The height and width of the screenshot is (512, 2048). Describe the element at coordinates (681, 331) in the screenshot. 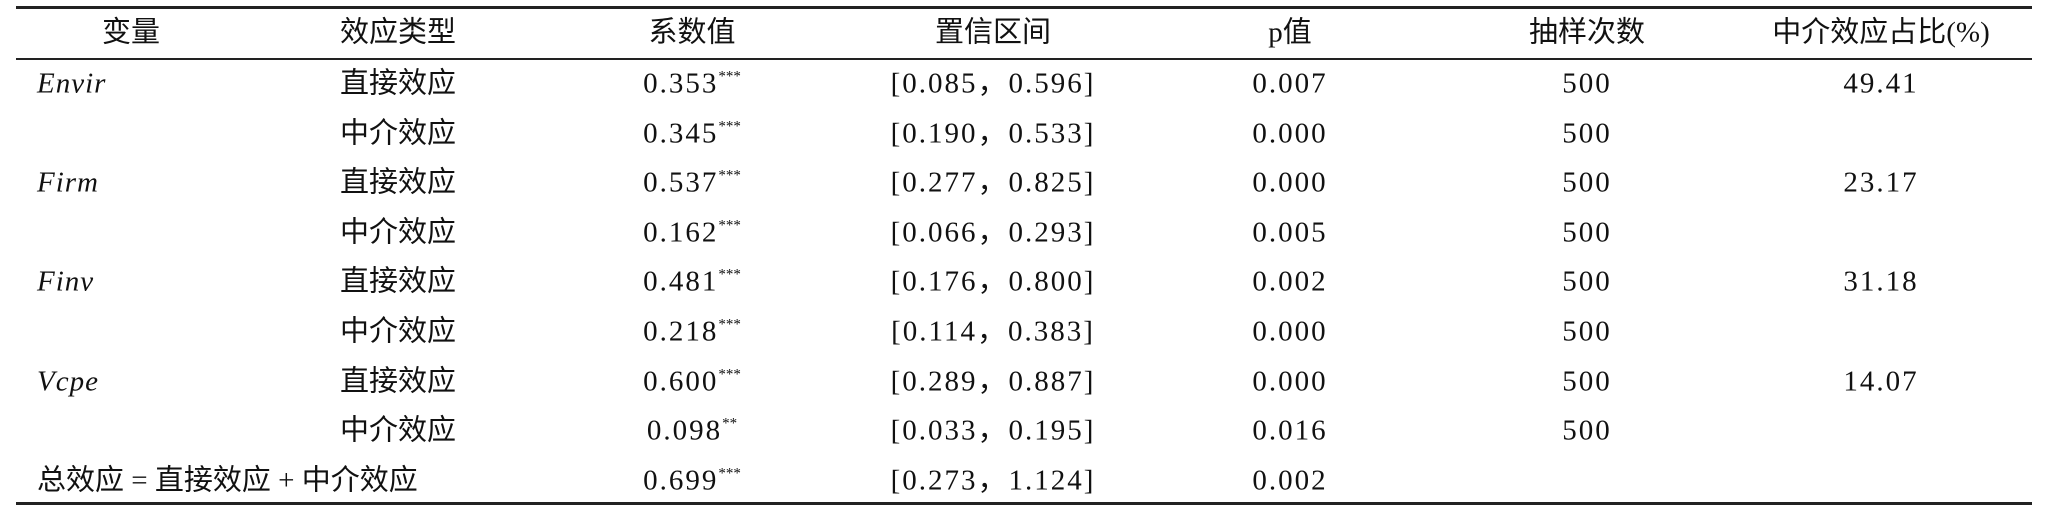

I see `coef-value: 0.218` at that location.